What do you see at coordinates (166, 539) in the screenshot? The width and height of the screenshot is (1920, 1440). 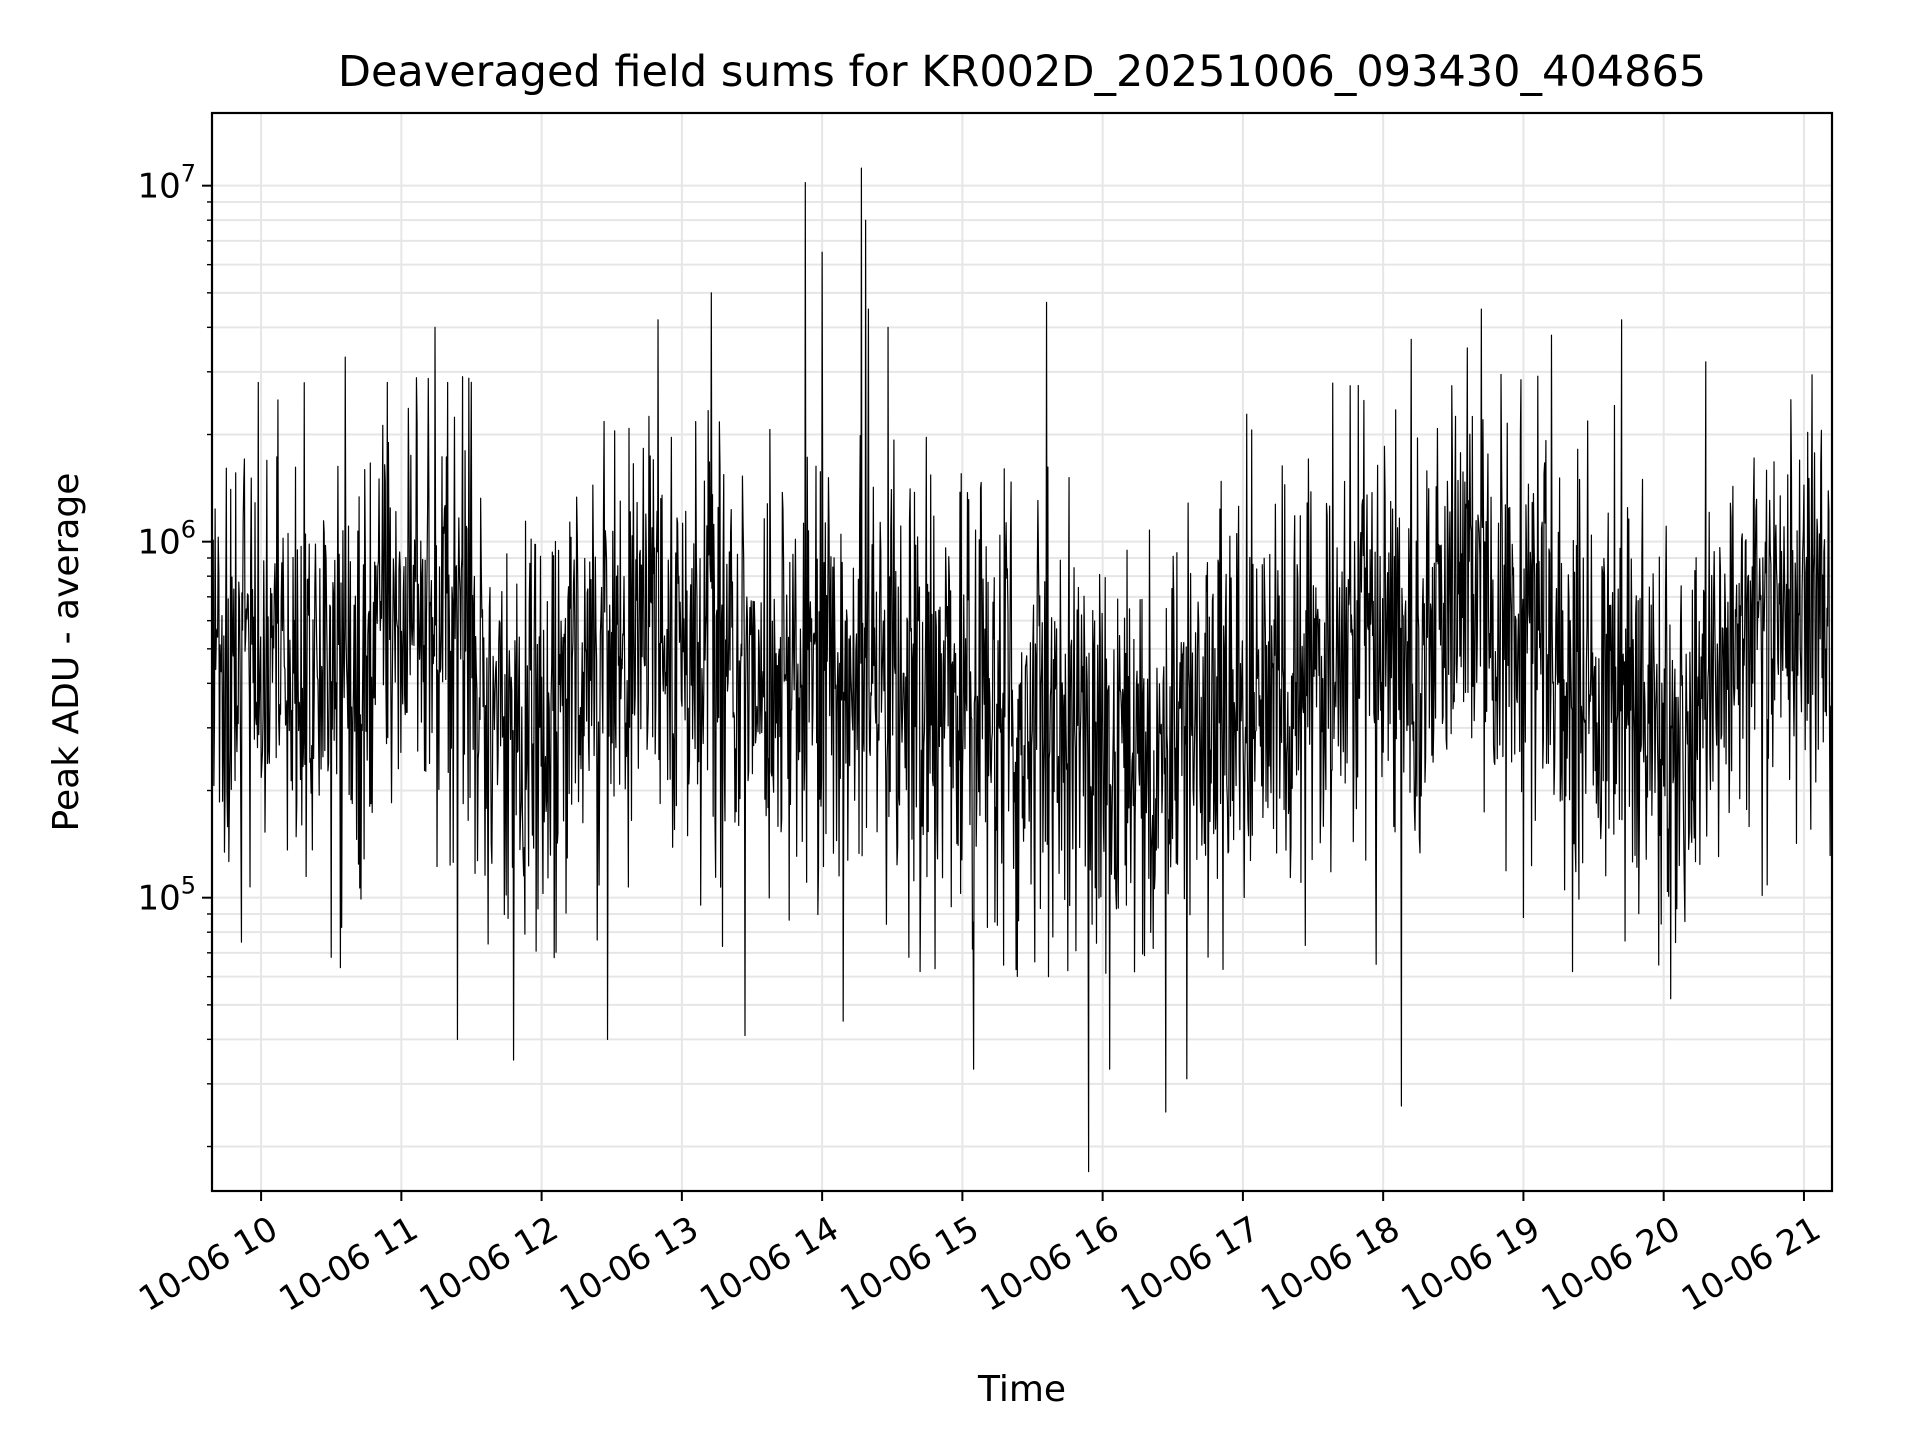 I see `y-tick-label: 10⁶` at bounding box center [166, 539].